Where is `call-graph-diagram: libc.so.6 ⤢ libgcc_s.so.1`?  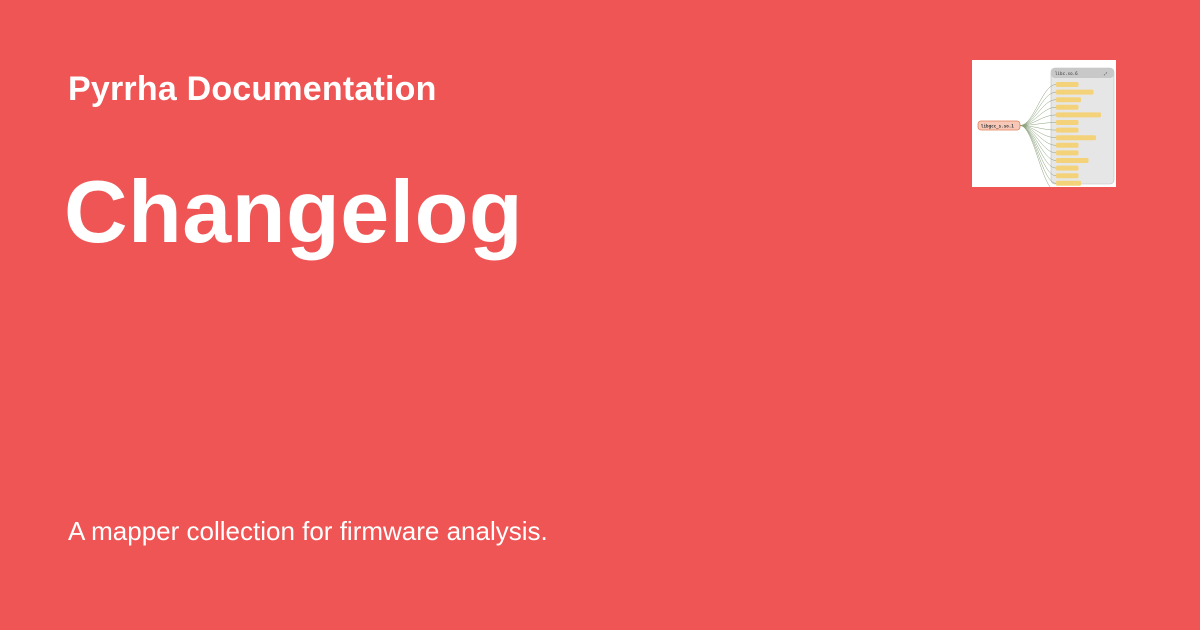 call-graph-diagram: libc.so.6 ⤢ libgcc_s.so.1 is located at coordinates (1046, 127).